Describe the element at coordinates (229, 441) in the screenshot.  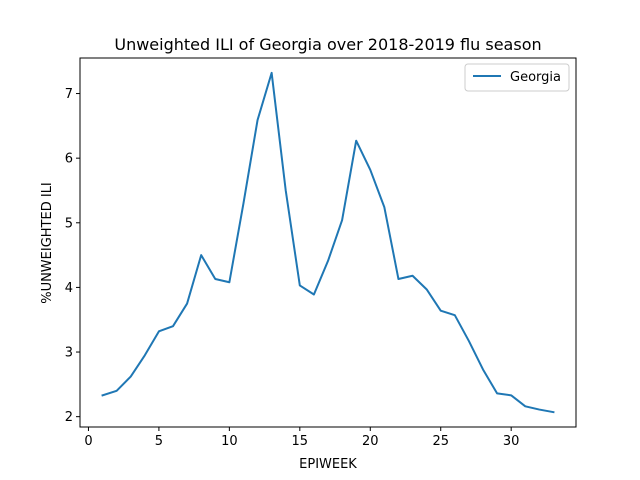
I see `x-tick-label: 10` at that location.